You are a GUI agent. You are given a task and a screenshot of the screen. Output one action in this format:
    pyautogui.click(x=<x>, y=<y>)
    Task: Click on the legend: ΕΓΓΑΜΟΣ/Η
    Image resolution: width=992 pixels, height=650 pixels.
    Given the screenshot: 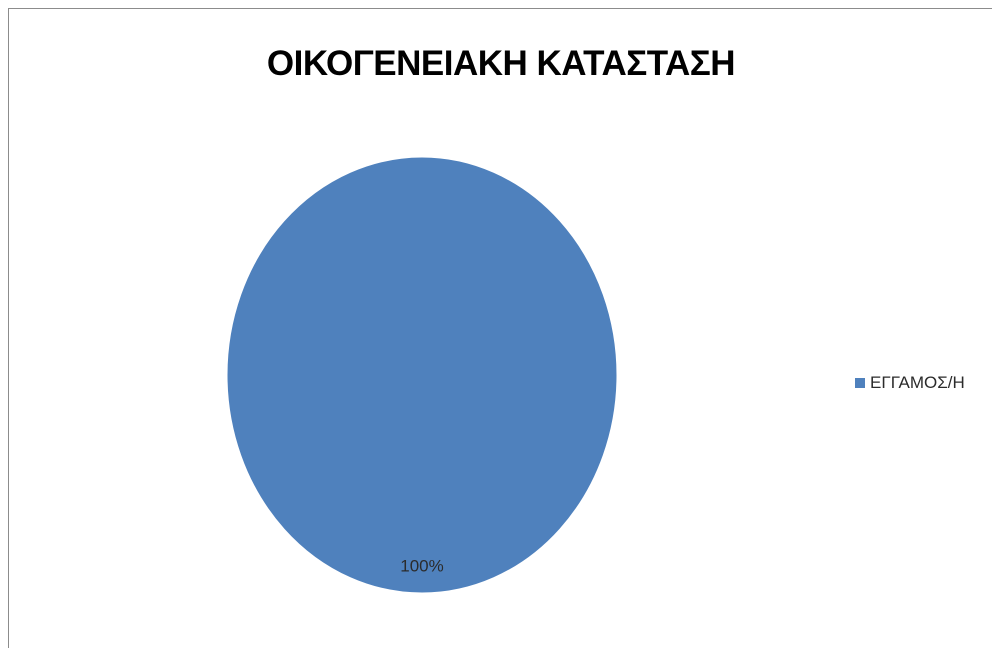 What is the action you would take?
    pyautogui.click(x=910, y=383)
    